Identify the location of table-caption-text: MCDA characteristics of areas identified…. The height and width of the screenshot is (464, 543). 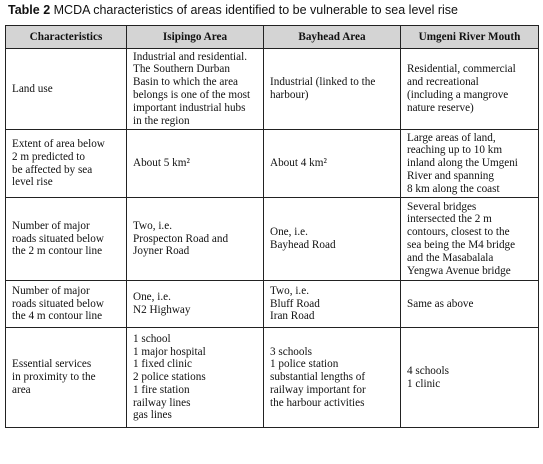
(256, 10).